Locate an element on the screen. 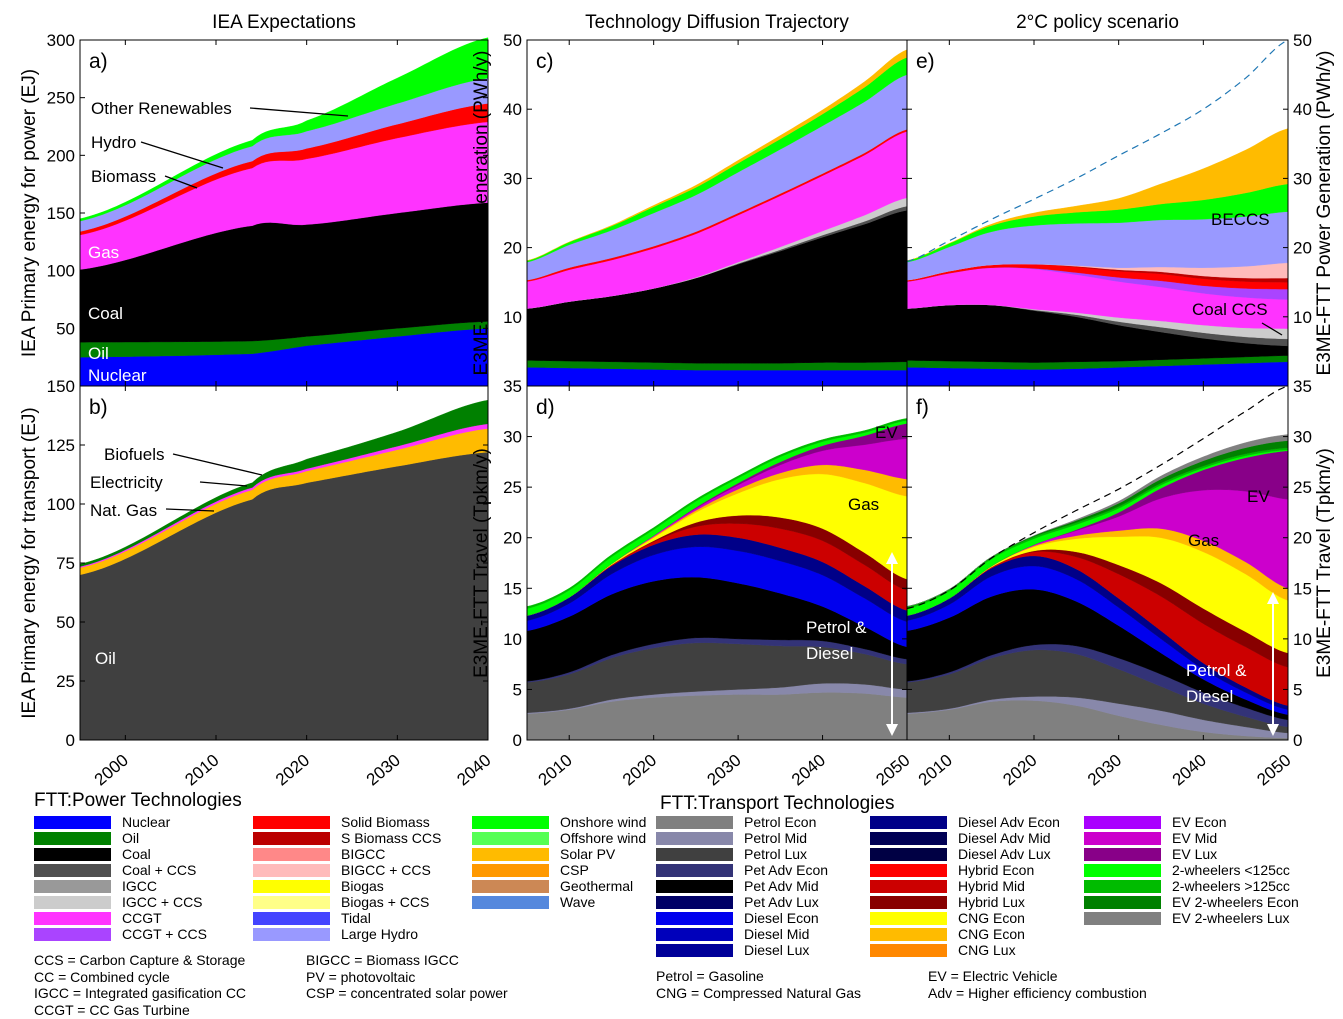  legend-label: S Biomass CCS is located at coordinates (391, 838).